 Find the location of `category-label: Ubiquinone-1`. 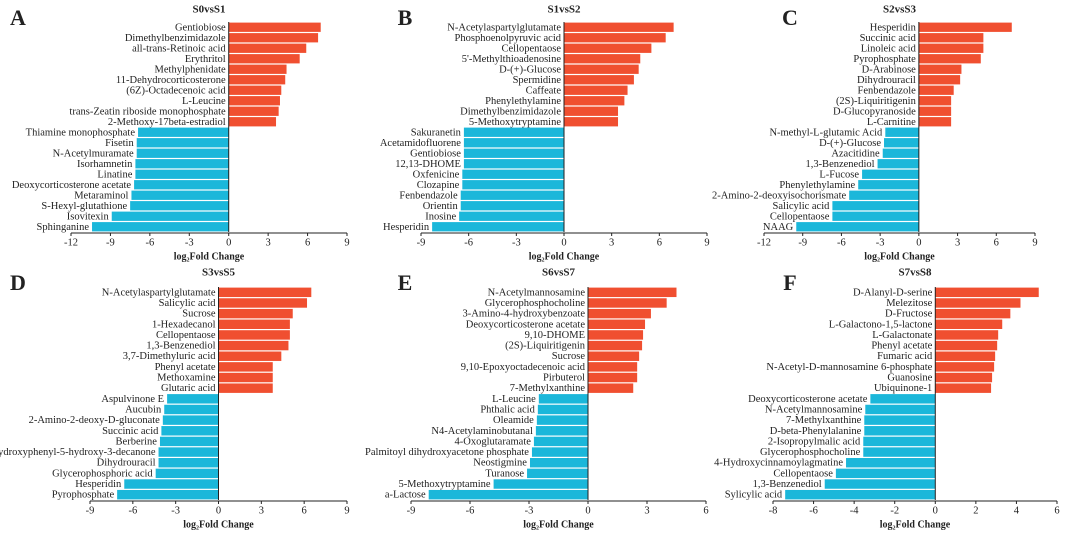

category-label: Ubiquinone-1 is located at coordinates (903, 388).